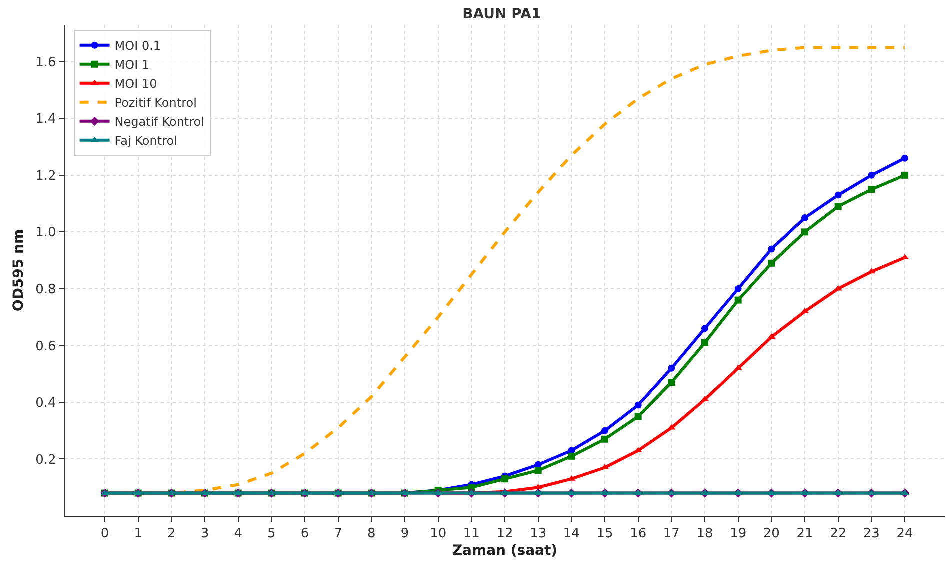 The width and height of the screenshot is (947, 564). Describe the element at coordinates (505, 551) in the screenshot. I see `x-axis-title: Zaman (saat)` at that location.